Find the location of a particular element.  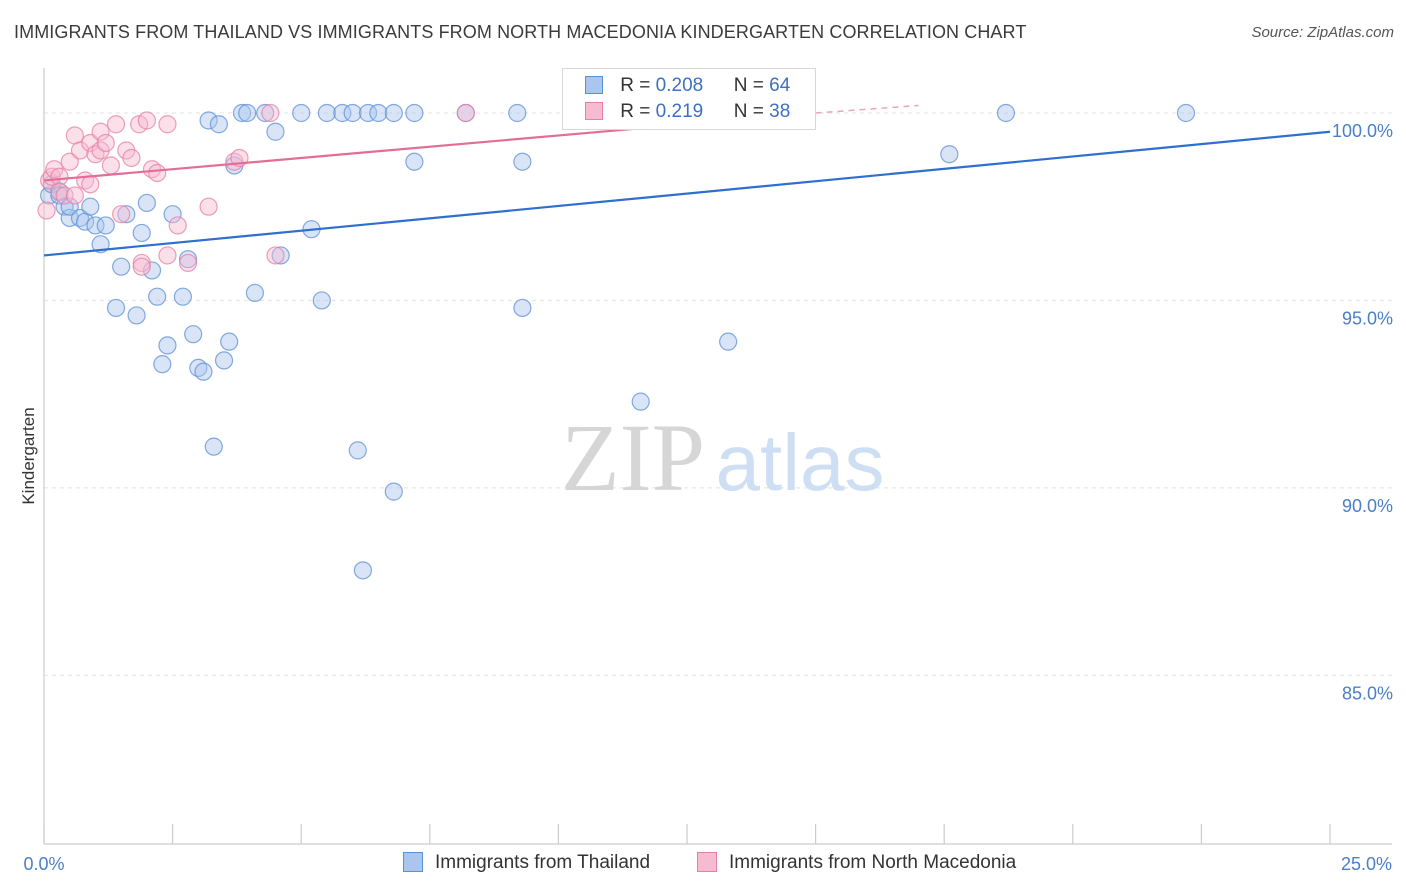

trend-line-extension is located at coordinates (867, 109).